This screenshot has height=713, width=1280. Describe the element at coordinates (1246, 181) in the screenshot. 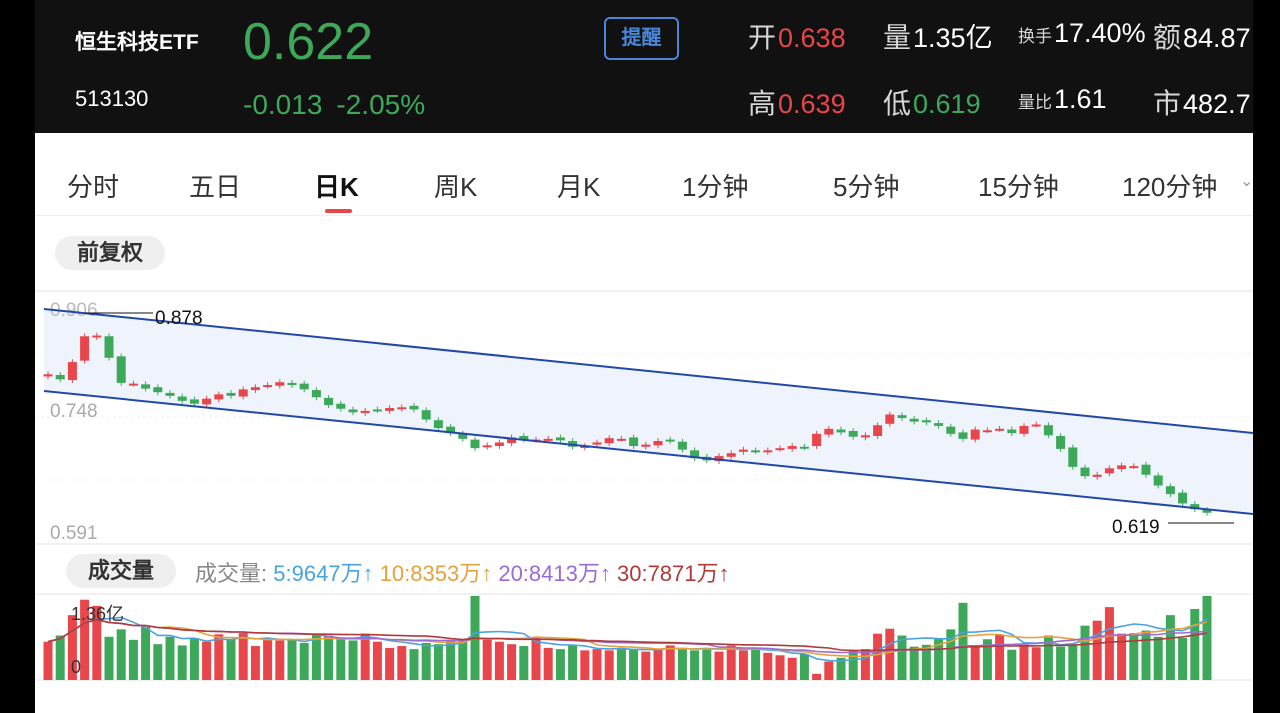

I see `chevron-down-icon: ⌄` at that location.